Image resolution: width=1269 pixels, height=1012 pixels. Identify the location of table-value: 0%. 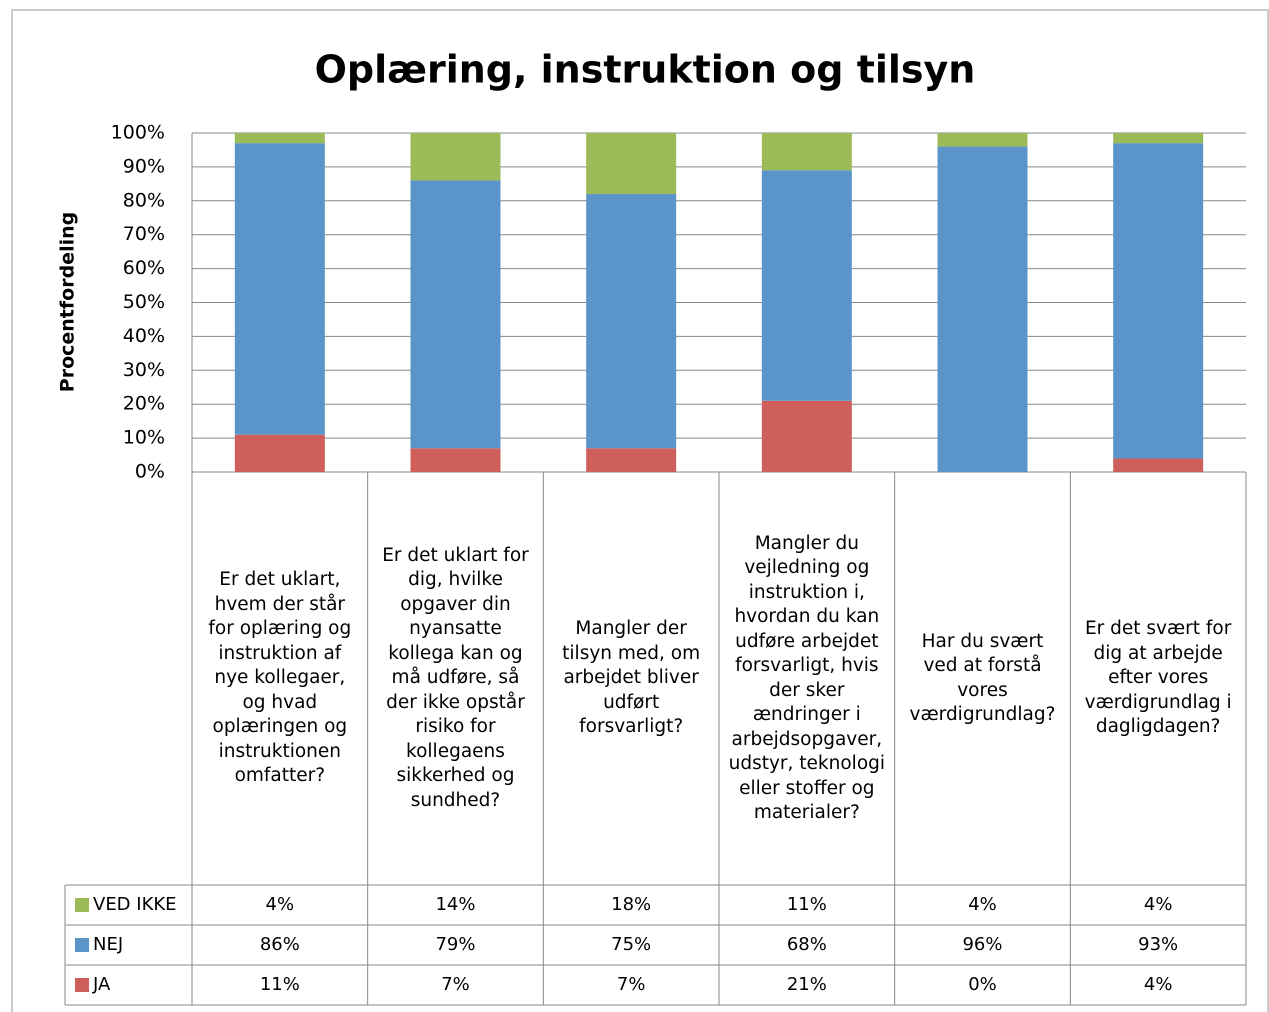
(982, 984).